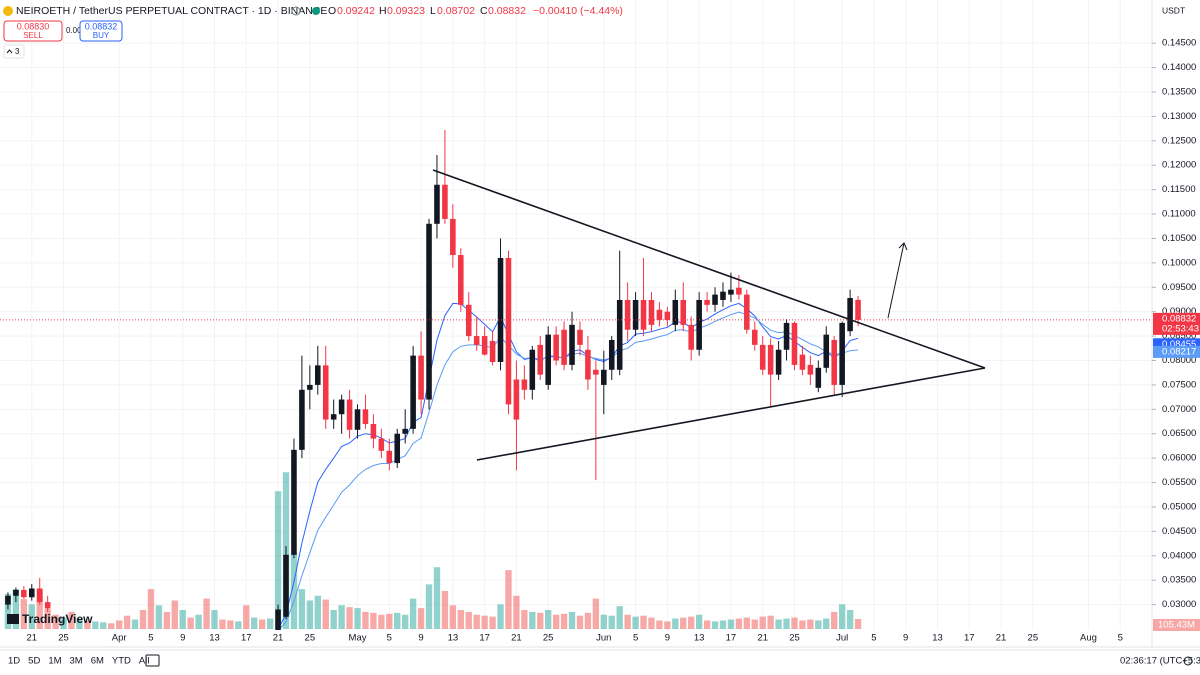  What do you see at coordinates (1179, 165) in the screenshot?
I see `y-tick-label: 0.12000` at bounding box center [1179, 165].